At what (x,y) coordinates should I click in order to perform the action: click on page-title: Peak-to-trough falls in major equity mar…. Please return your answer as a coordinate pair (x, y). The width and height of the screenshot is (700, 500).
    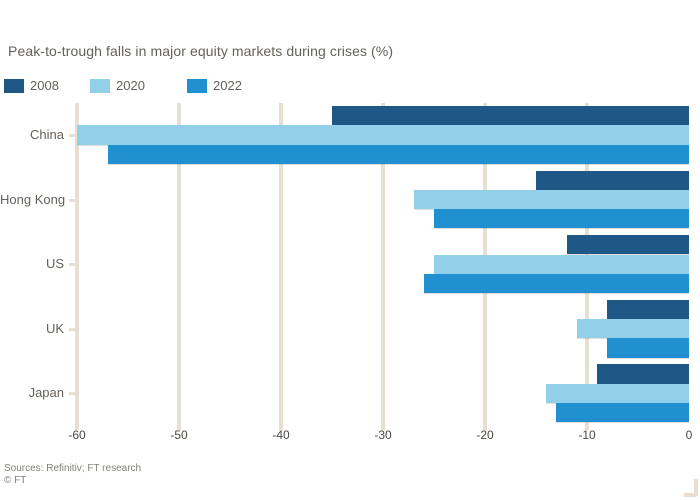
    Looking at the image, I should click on (201, 51).